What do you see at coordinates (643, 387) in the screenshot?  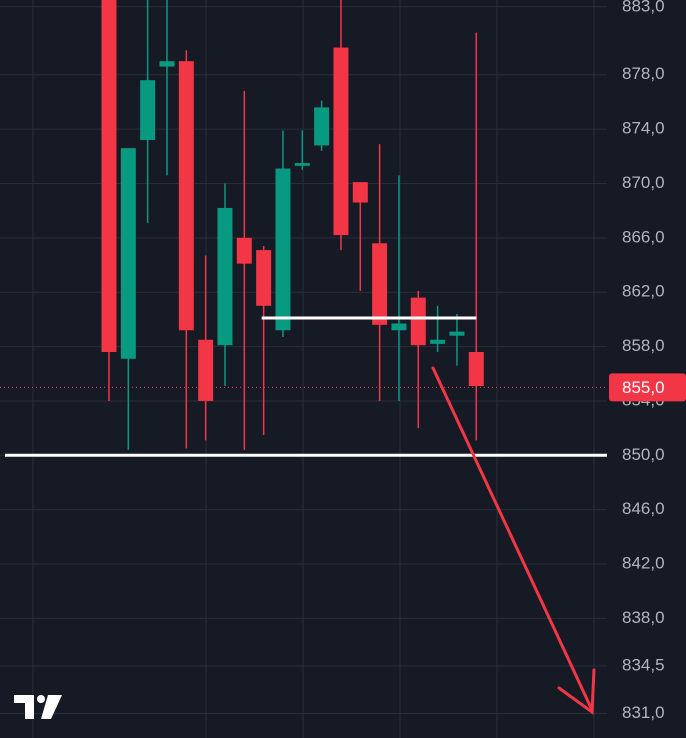 I see `last-price-label: 855,0` at bounding box center [643, 387].